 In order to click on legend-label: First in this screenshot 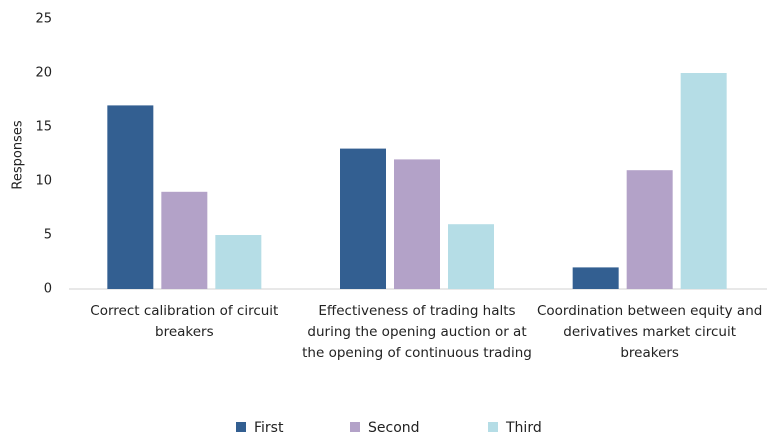, I will do `click(269, 427)`.